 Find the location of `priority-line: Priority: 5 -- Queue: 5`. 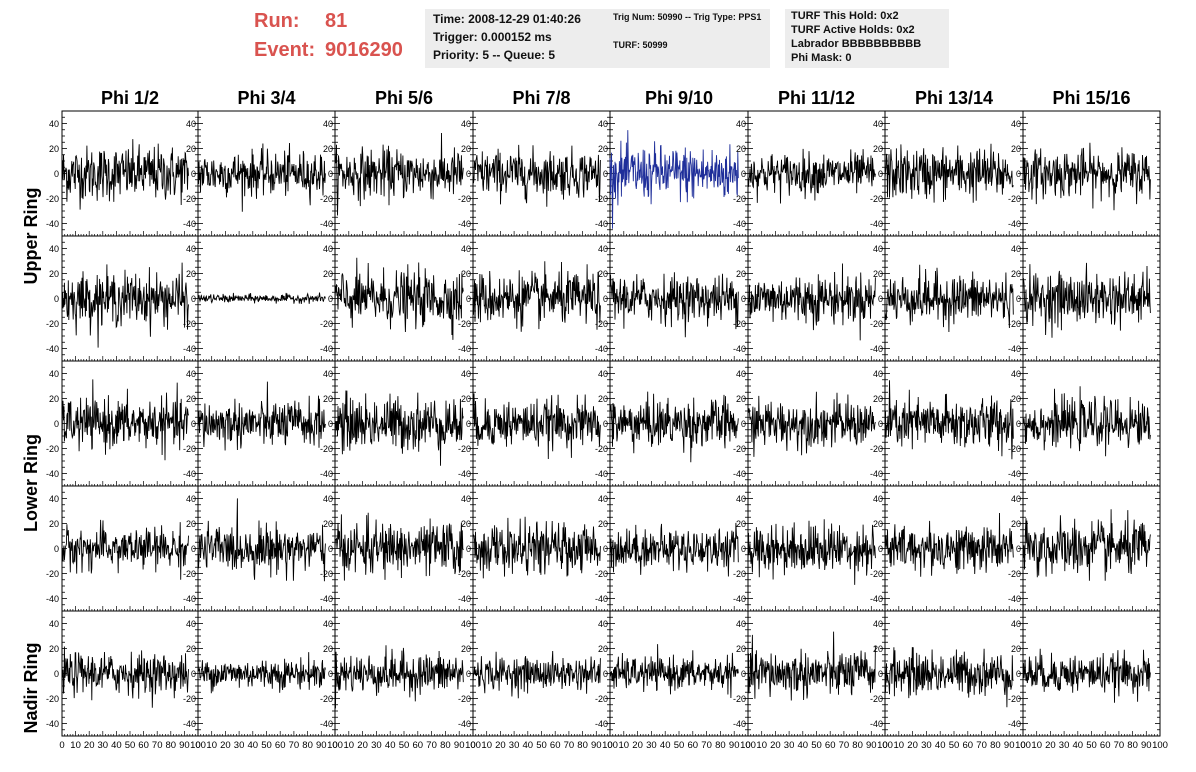

priority-line: Priority: 5 -- Queue: 5 is located at coordinates (494, 55).